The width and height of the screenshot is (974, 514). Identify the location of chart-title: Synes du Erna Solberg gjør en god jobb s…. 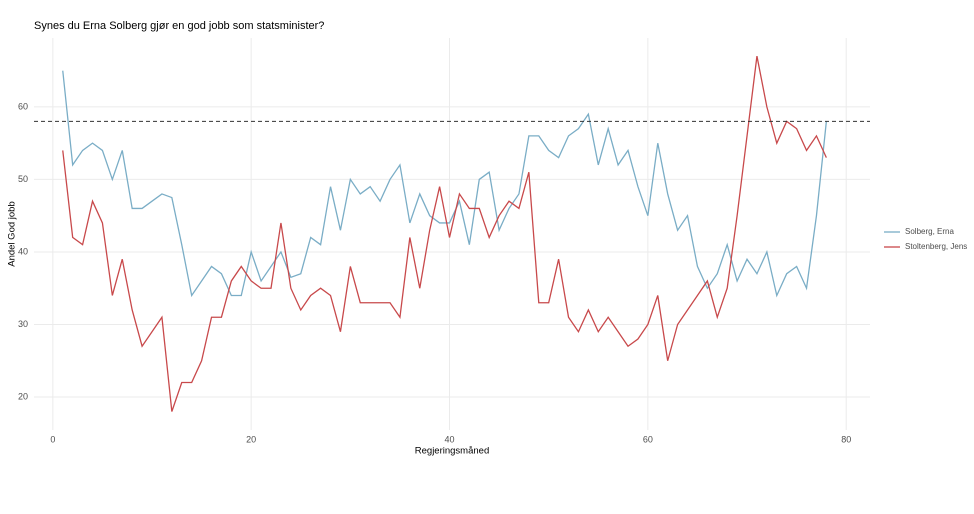
(179, 26).